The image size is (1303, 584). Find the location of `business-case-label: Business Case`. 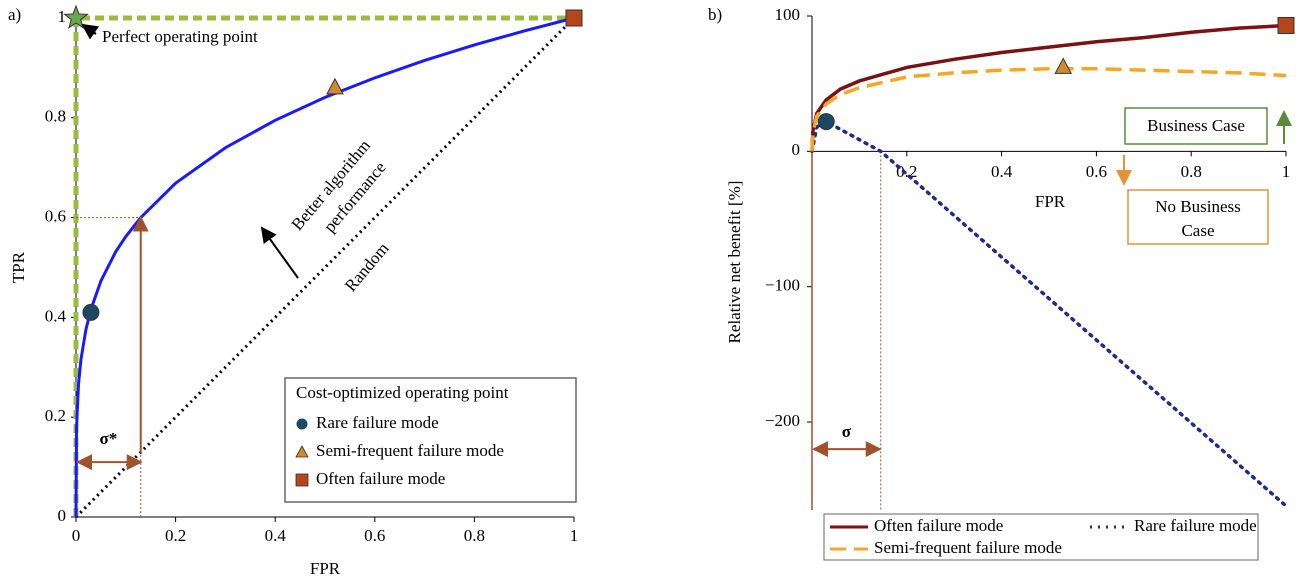

business-case-label: Business Case is located at coordinates (1196, 125).